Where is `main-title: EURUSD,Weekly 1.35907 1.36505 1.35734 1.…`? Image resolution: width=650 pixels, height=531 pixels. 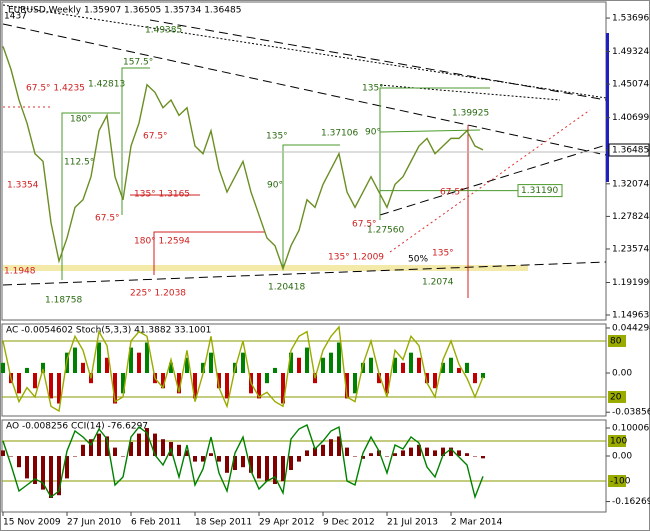 main-title: EURUSD,Weekly 1.35907 1.36505 1.35734 1.… is located at coordinates (124, 11).